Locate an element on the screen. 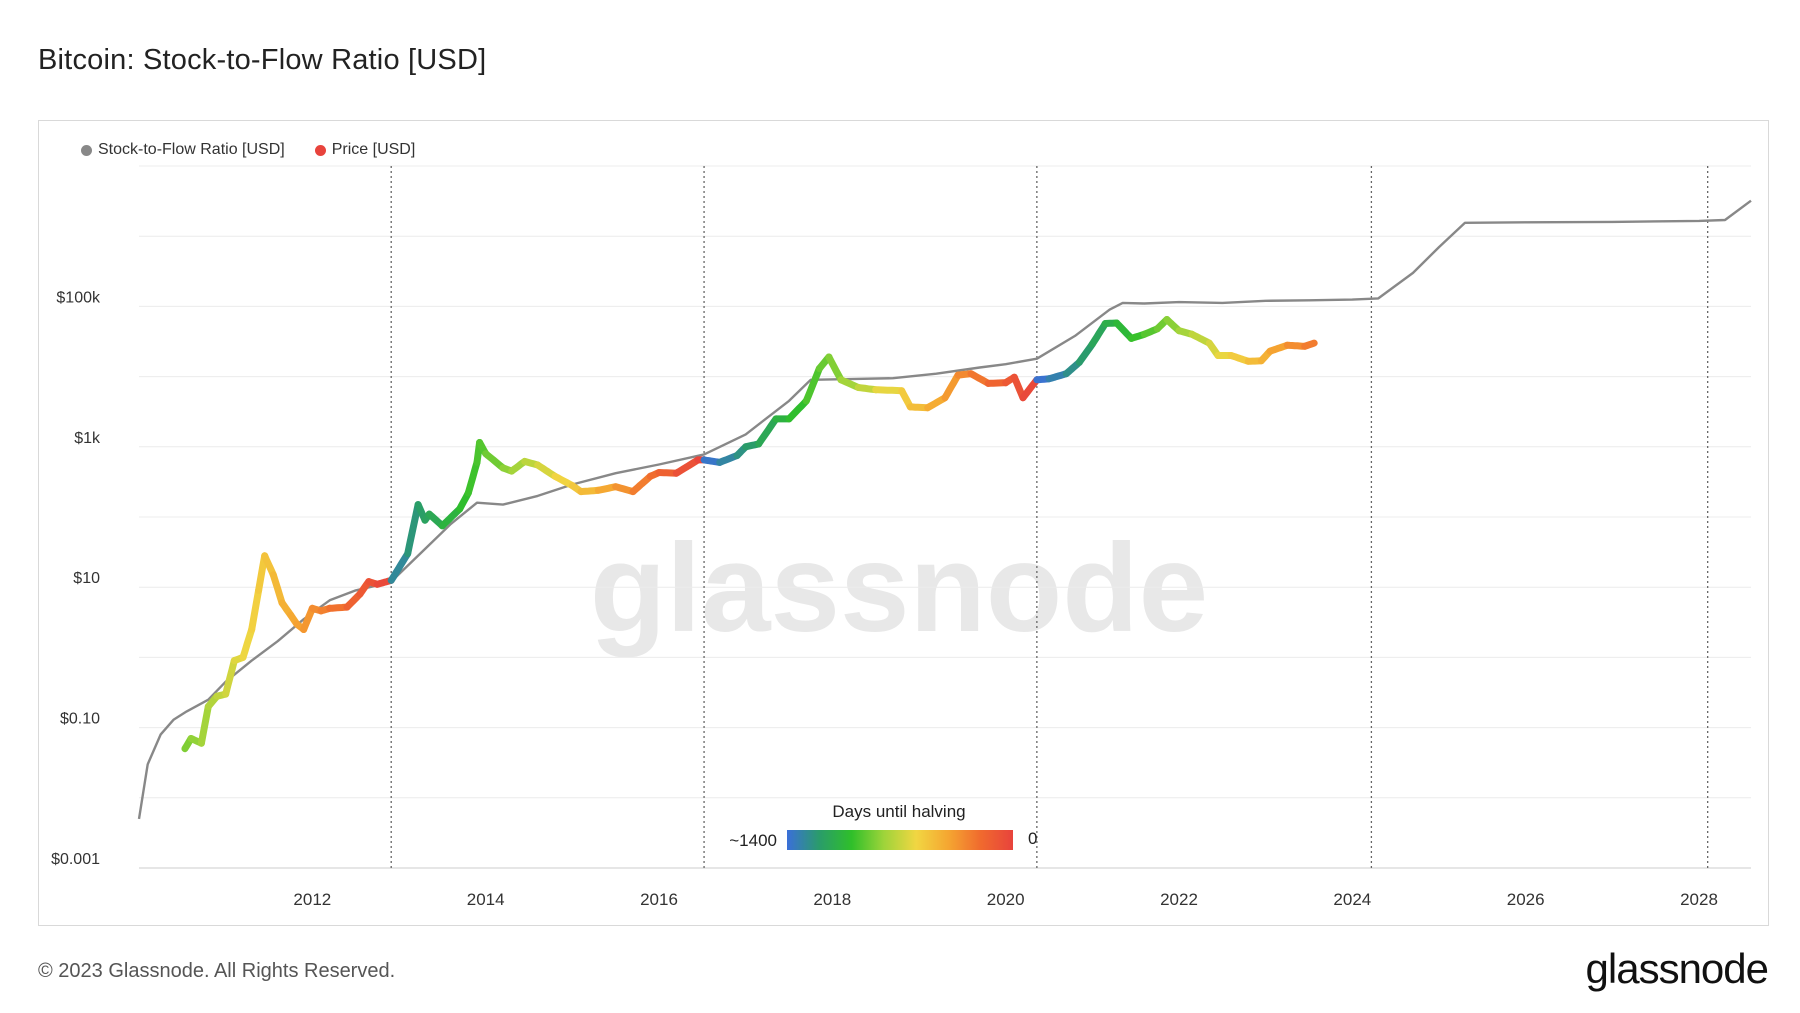  legend-s2f-label: Stock-to-Flow Ratio [USD] is located at coordinates (191, 149).